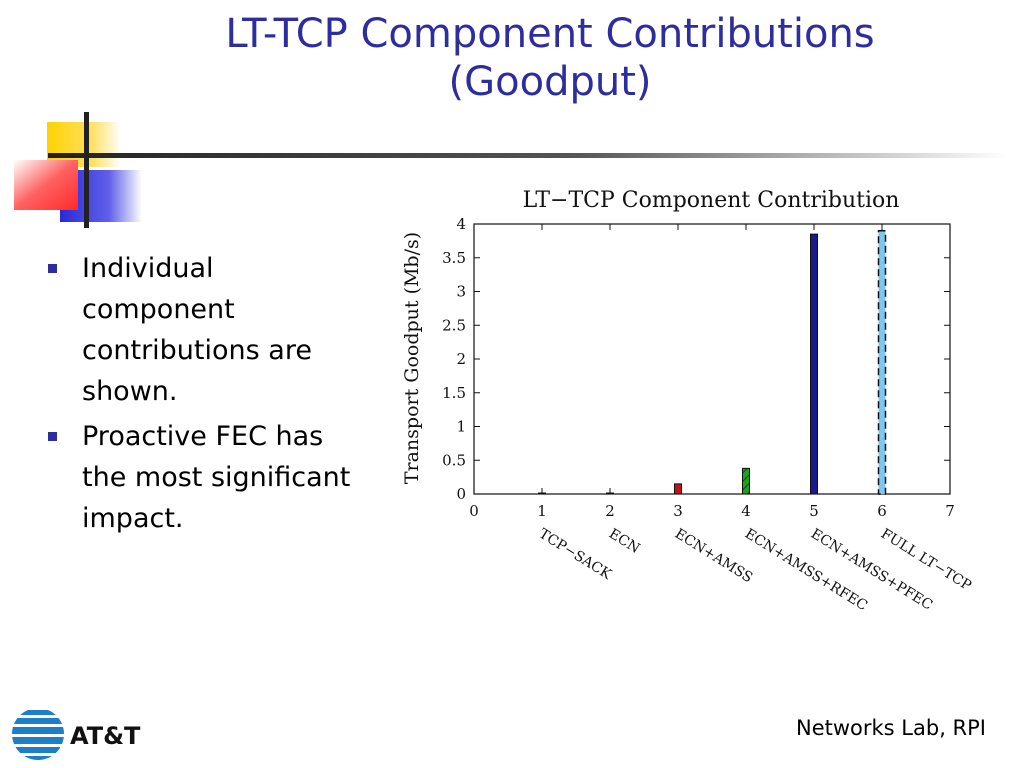 Image resolution: width=1024 pixels, height=768 pixels. What do you see at coordinates (461, 359) in the screenshot?
I see `y-tick-label: 2` at bounding box center [461, 359].